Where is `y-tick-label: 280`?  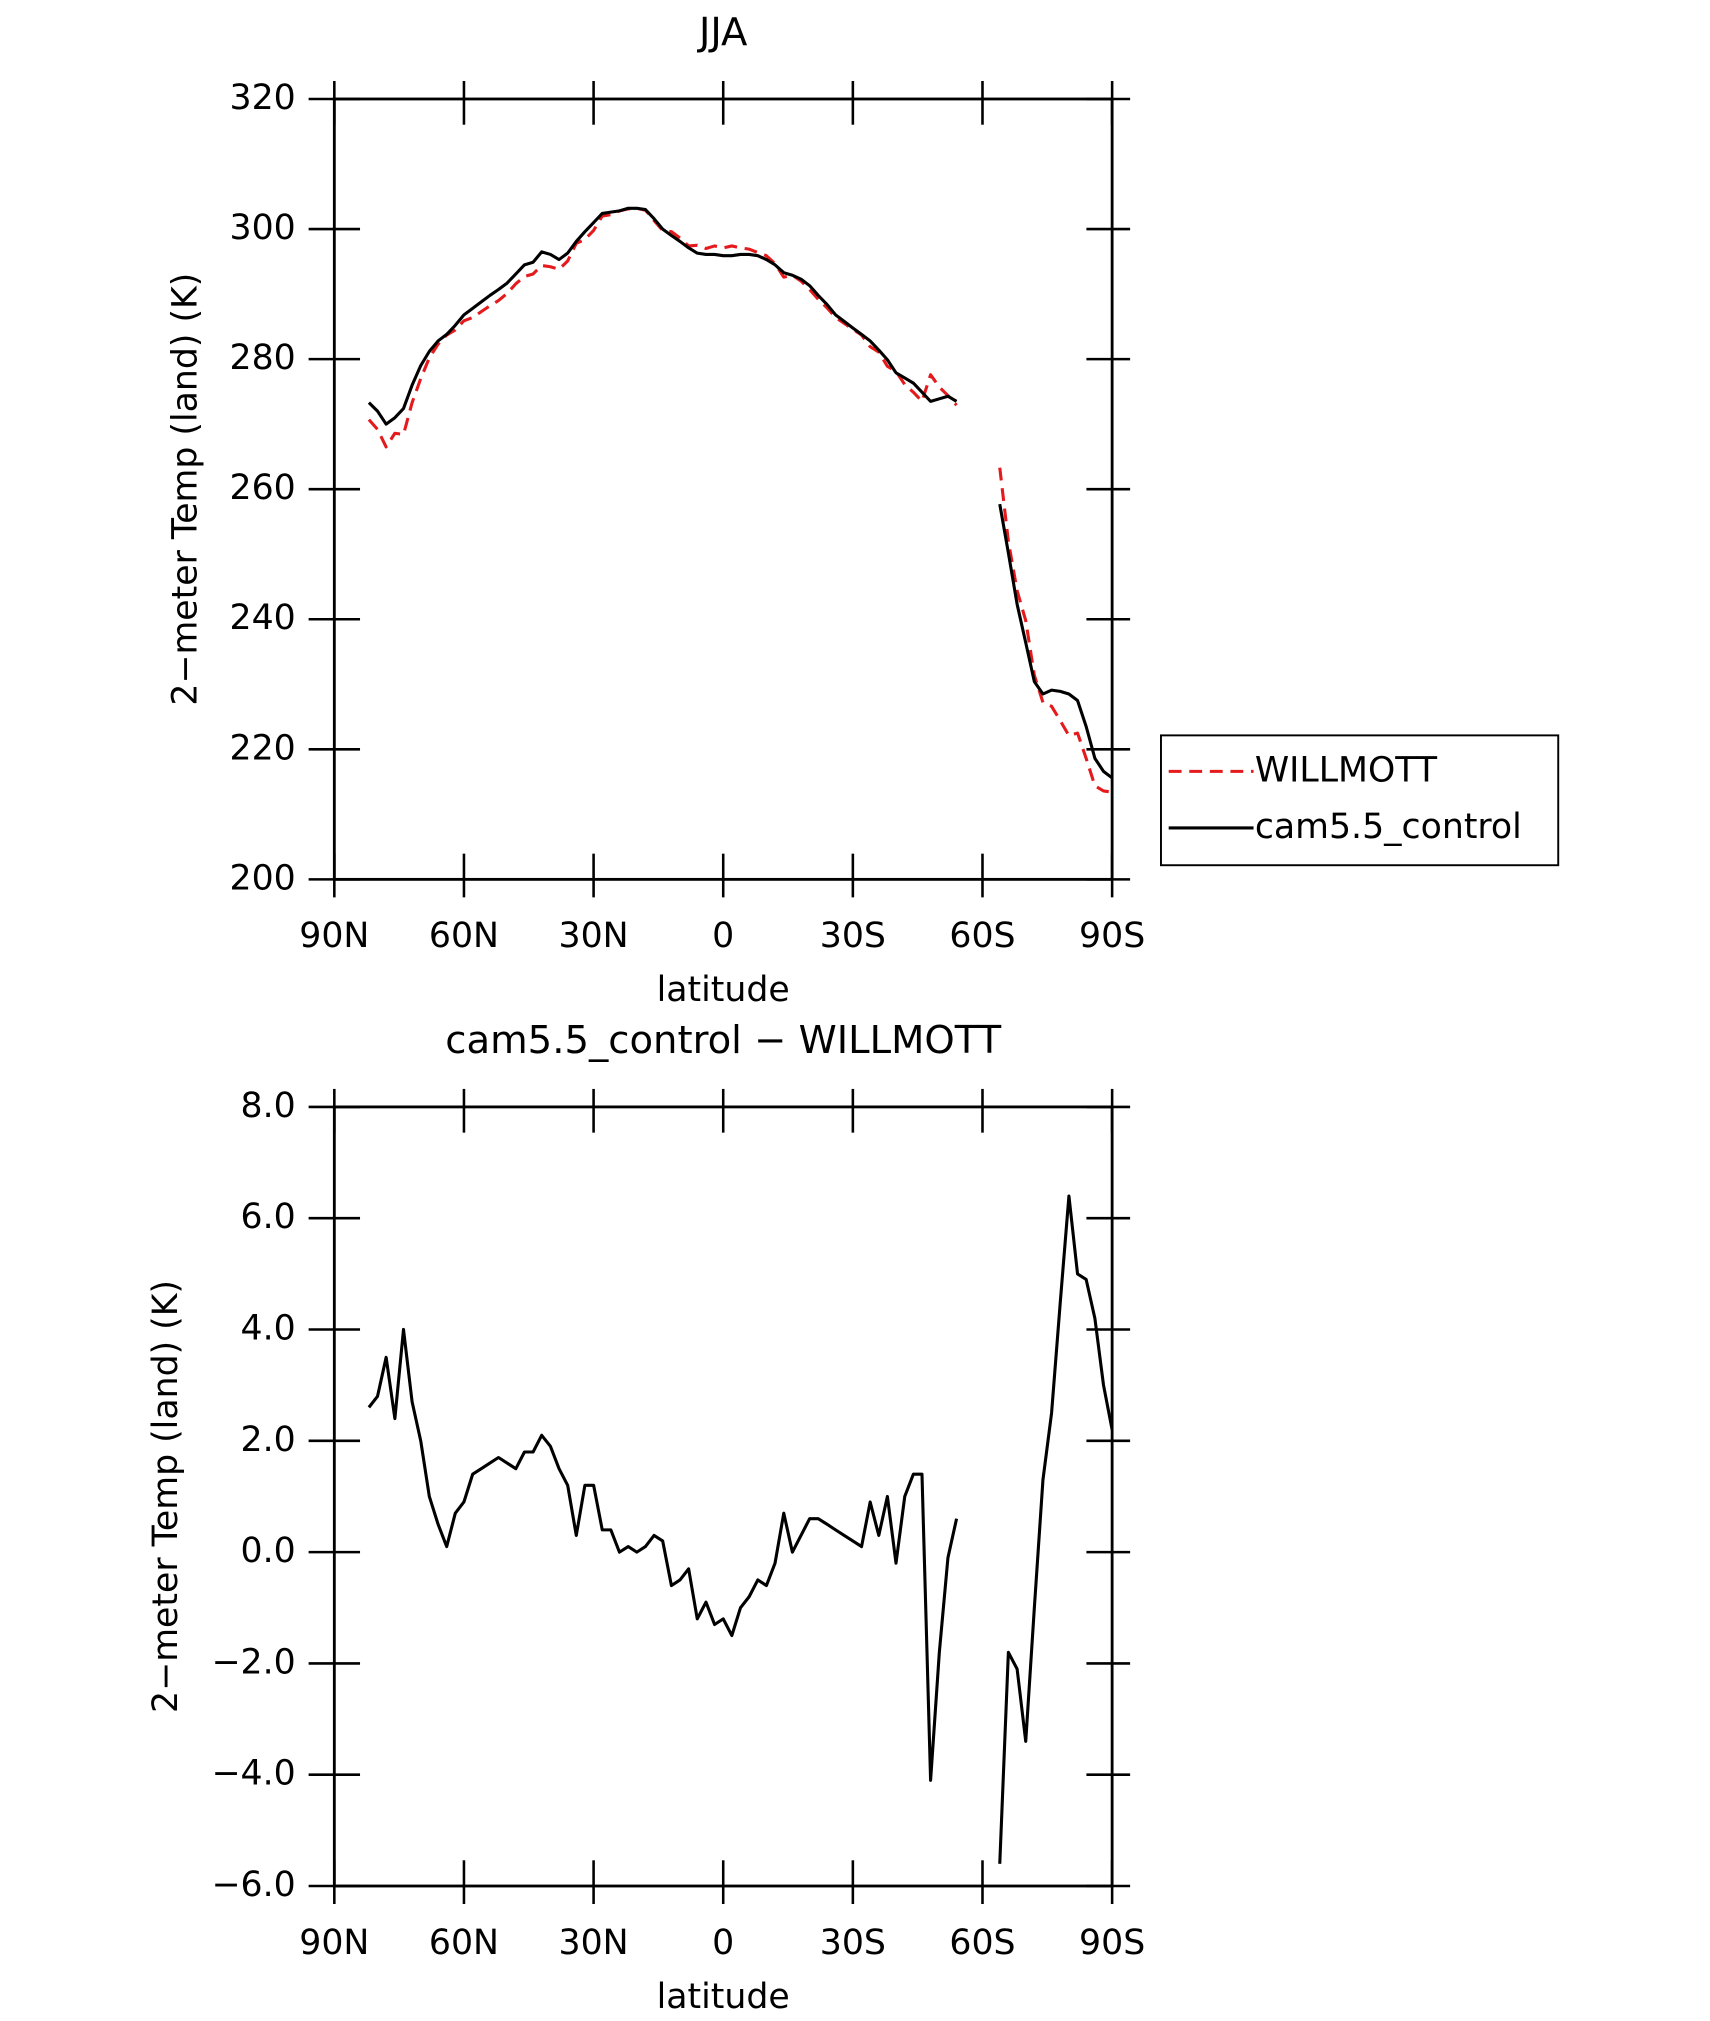
y-tick-label: 280 is located at coordinates (263, 358).